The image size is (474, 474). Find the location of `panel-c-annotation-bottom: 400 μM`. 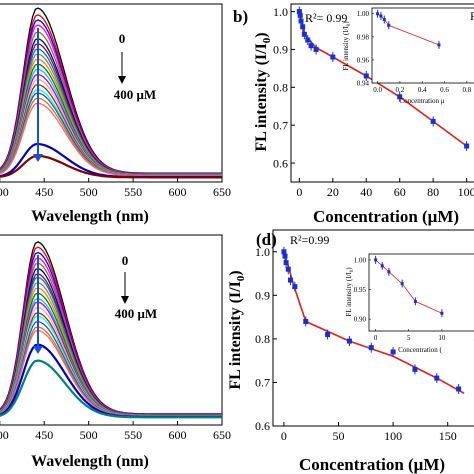

panel-c-annotation-bottom: 400 μM is located at coordinates (136, 313).